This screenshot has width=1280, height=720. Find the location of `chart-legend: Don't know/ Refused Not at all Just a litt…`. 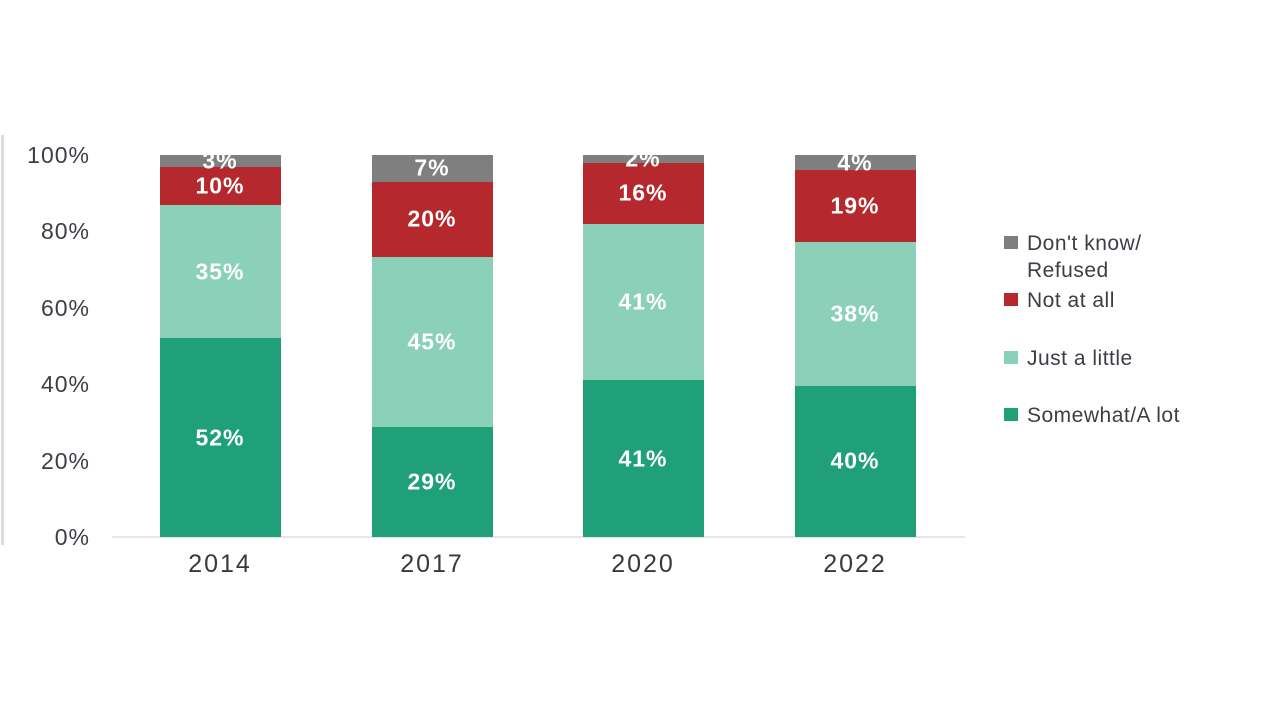

chart-legend: Don't know/ Refused Not at all Just a litt… is located at coordinates (1141, 333).